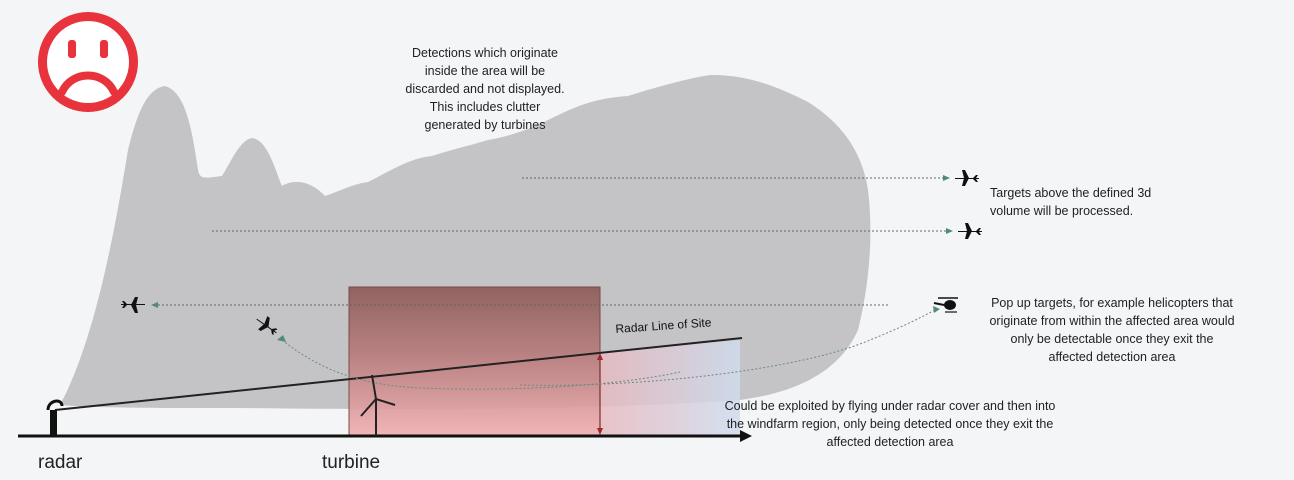  Describe the element at coordinates (378, 405) in the screenshot. I see `wind-turbine-icon` at that location.